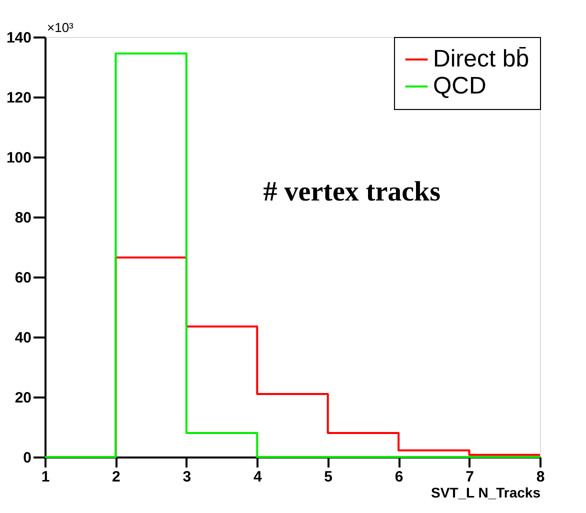 This screenshot has width=586, height=513. Describe the element at coordinates (116, 477) in the screenshot. I see `x-tick-label: 2` at that location.